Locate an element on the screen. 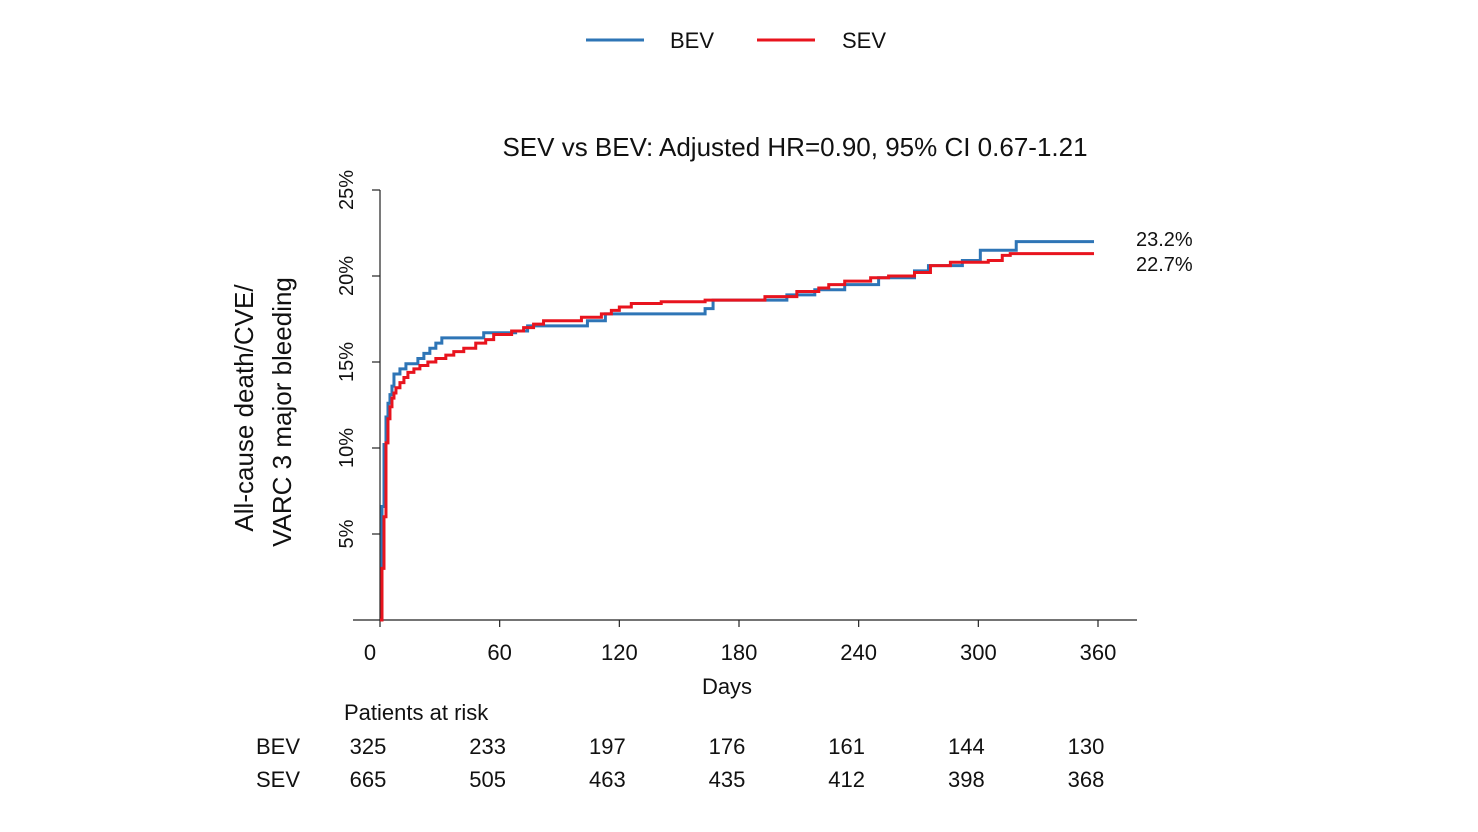  y-ticks: 5% 10% 15% 20% 25% is located at coordinates (358, 359).